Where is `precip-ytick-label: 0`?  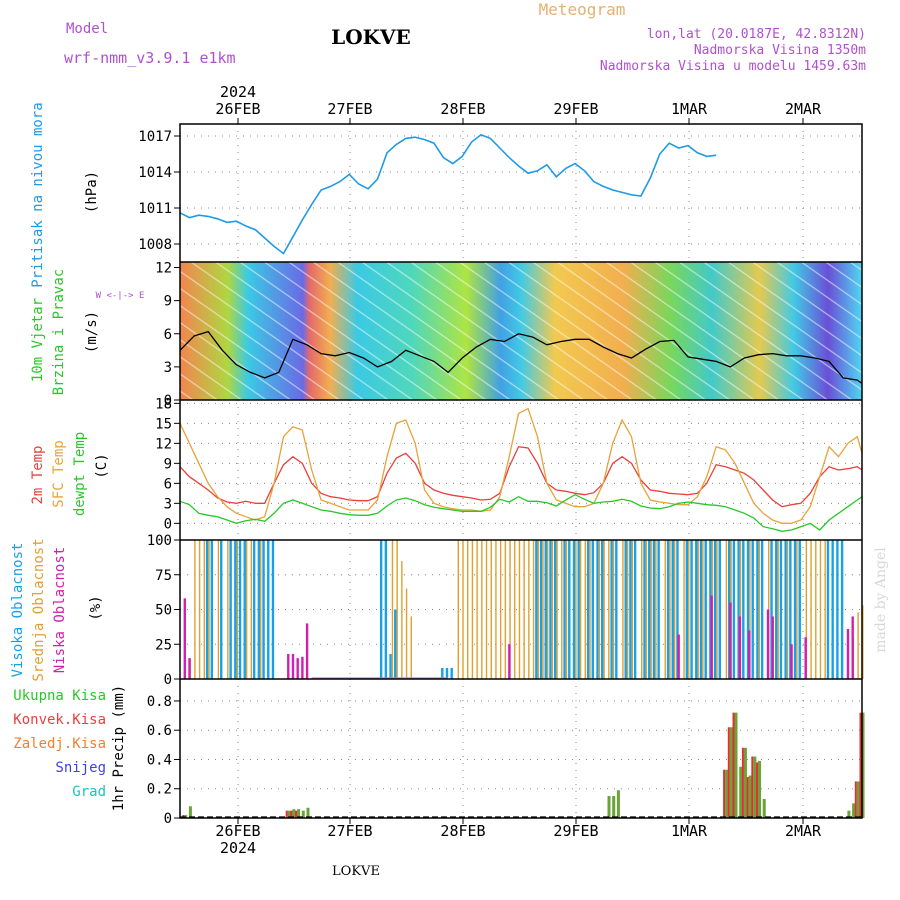 precip-ytick-label: 0 is located at coordinates (168, 819).